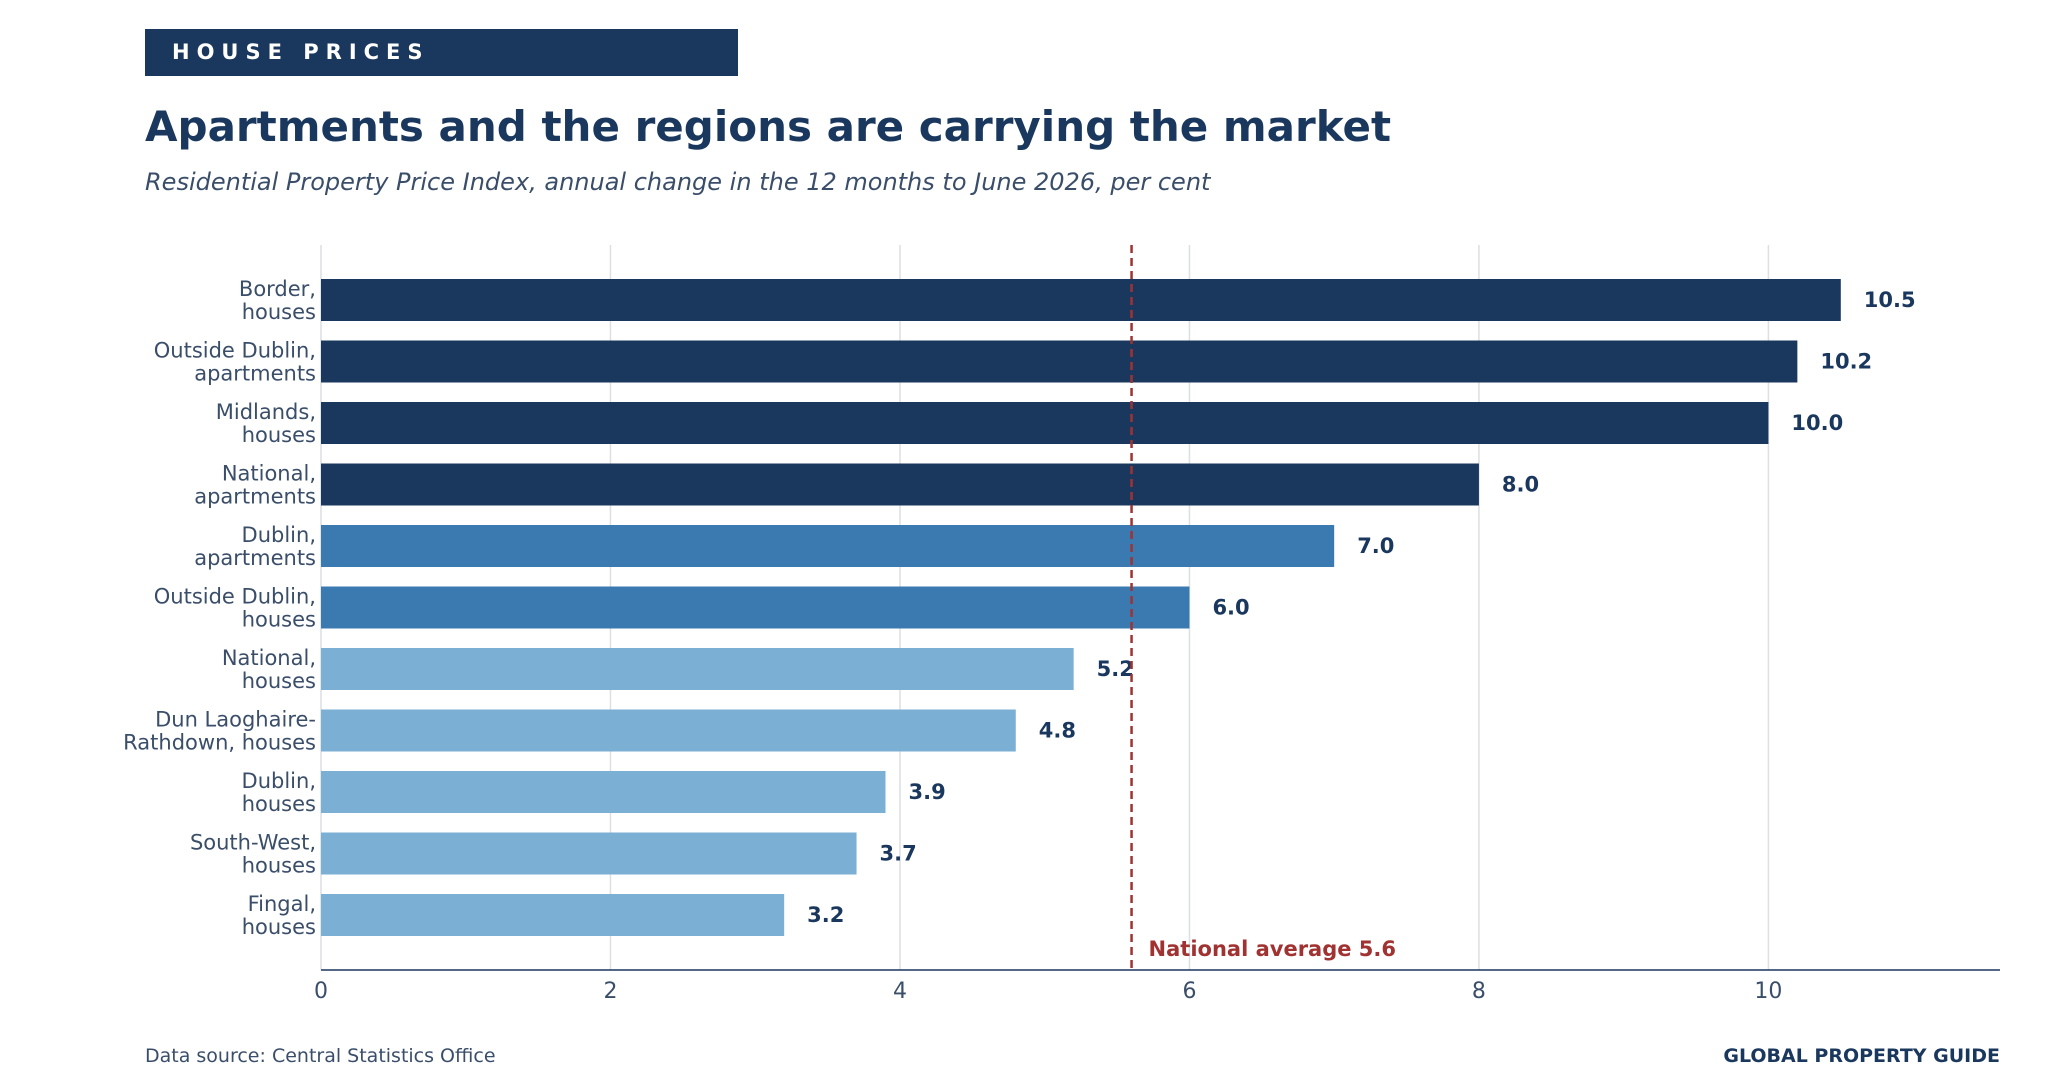 The width and height of the screenshot is (2060, 1090). What do you see at coordinates (1189, 991) in the screenshot?
I see `x-tick-label: 6` at bounding box center [1189, 991].